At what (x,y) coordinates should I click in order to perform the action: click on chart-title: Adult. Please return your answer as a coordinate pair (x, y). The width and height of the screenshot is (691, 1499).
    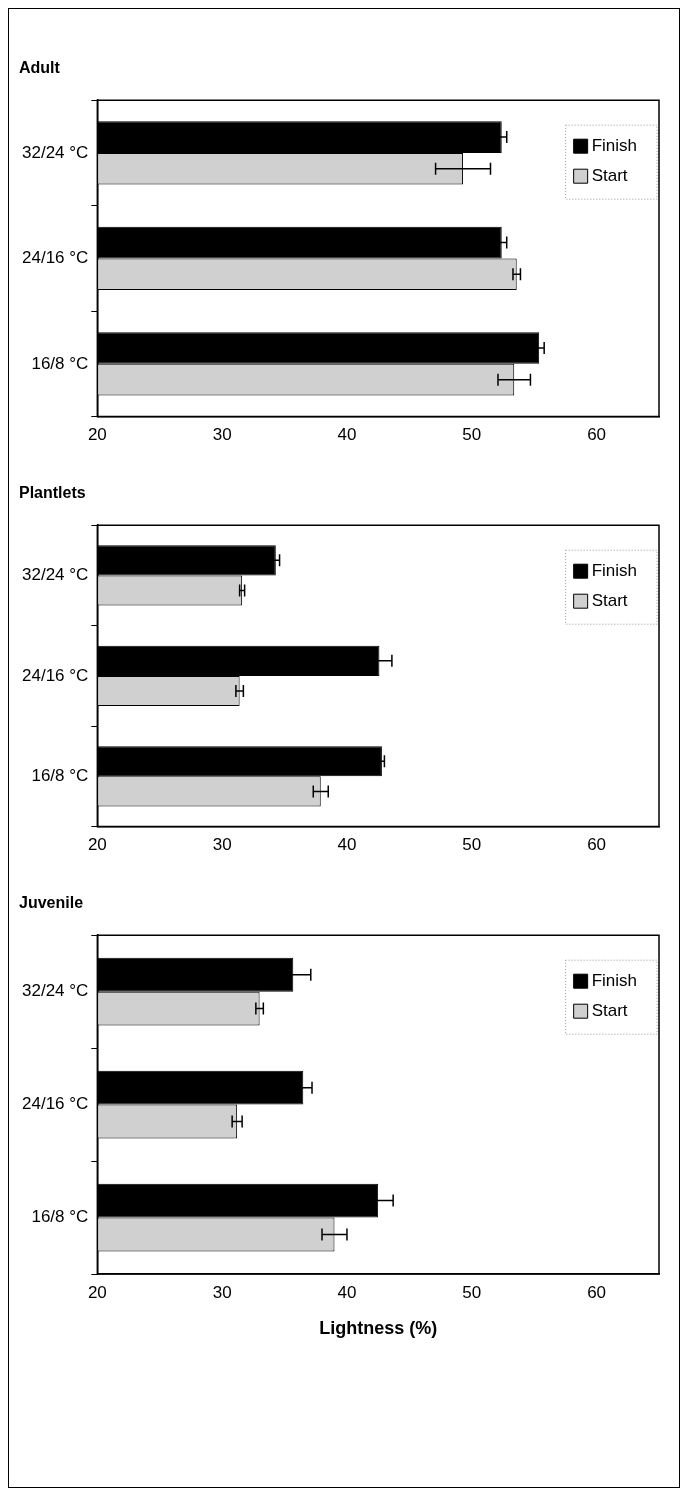
    Looking at the image, I should click on (40, 68).